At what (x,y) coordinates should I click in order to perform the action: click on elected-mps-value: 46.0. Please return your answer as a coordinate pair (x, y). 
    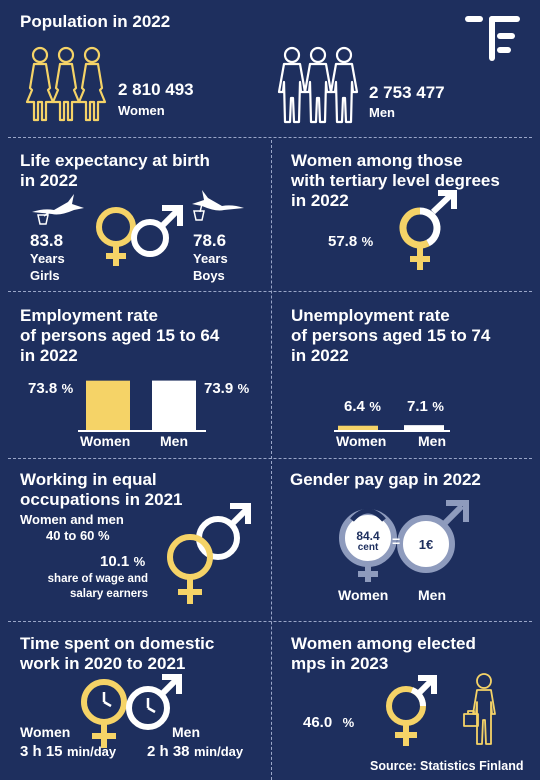
    Looking at the image, I should click on (318, 722).